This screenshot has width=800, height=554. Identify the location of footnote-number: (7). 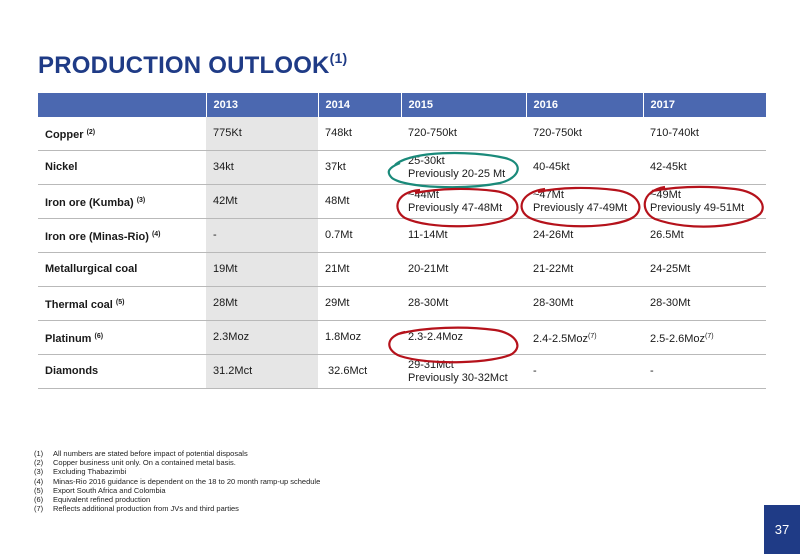
(39, 509).